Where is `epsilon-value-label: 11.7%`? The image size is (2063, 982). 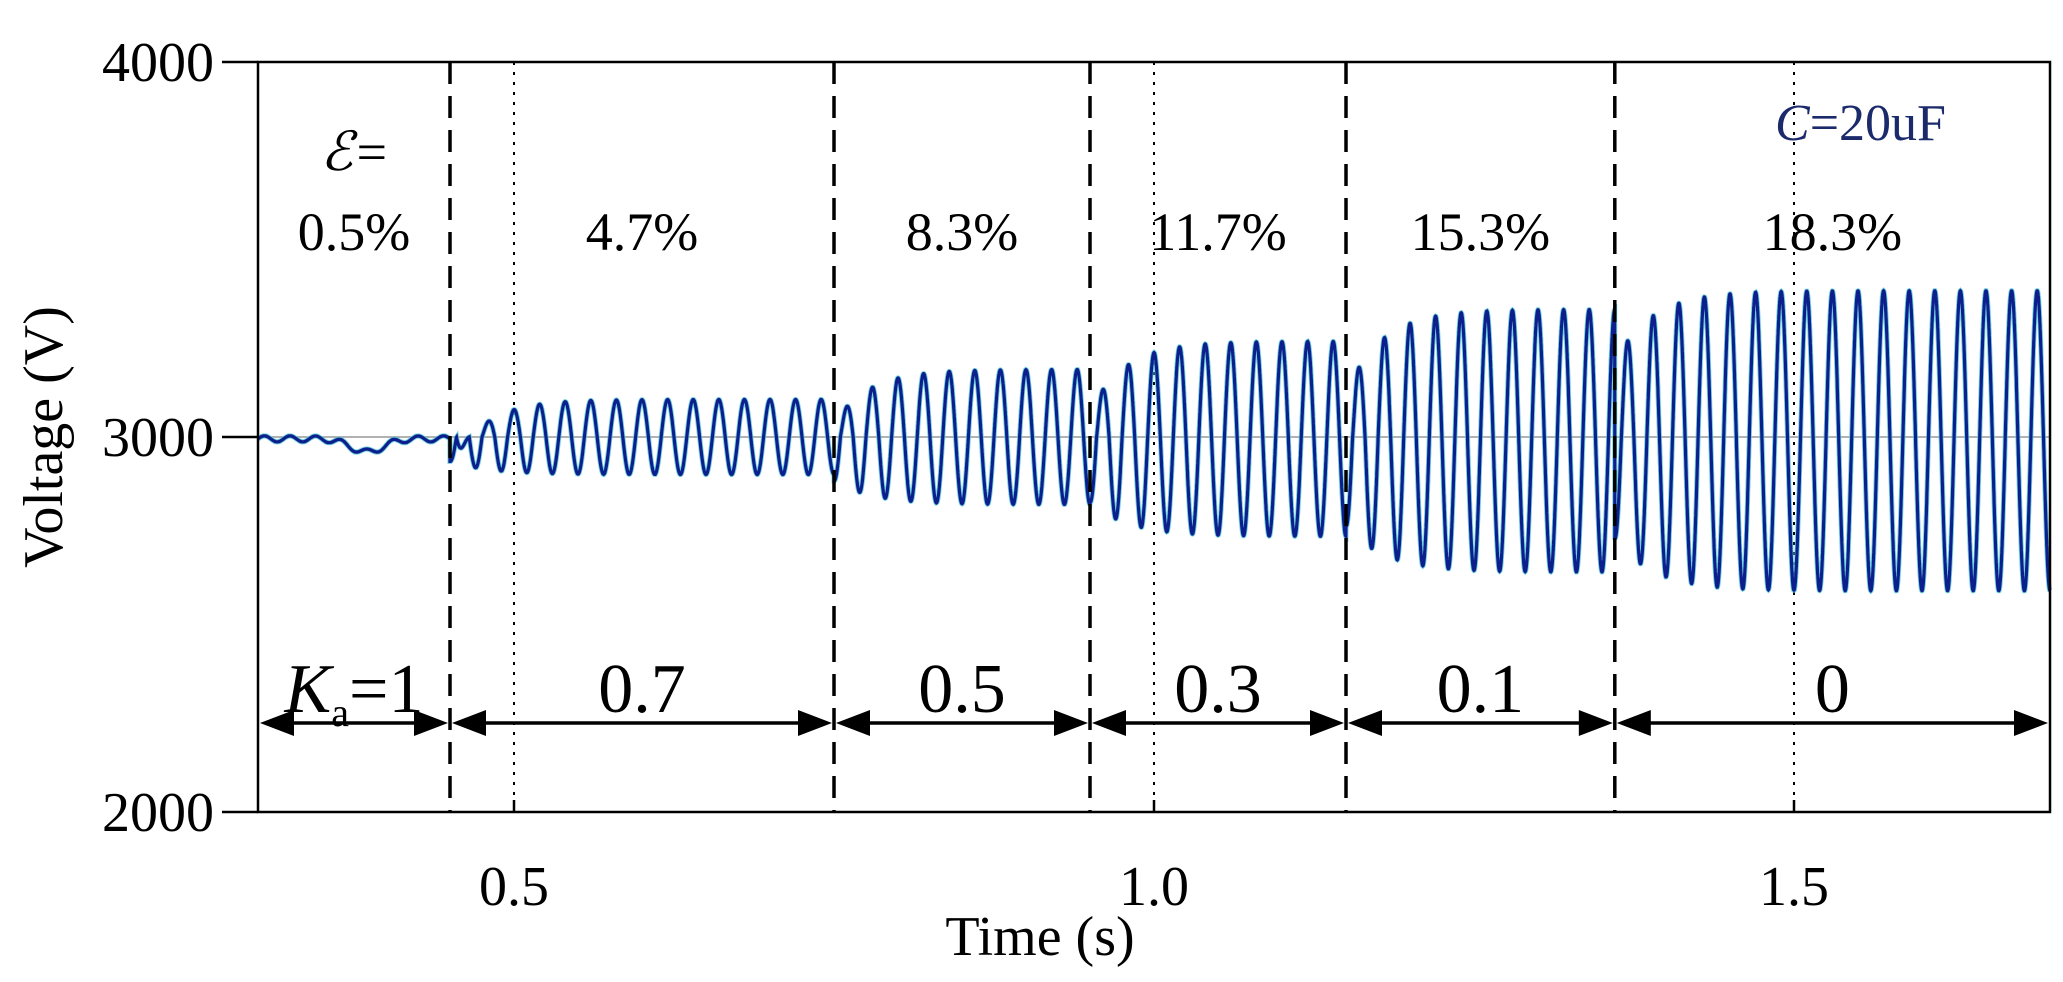
epsilon-value-label: 11.7% is located at coordinates (1217, 232).